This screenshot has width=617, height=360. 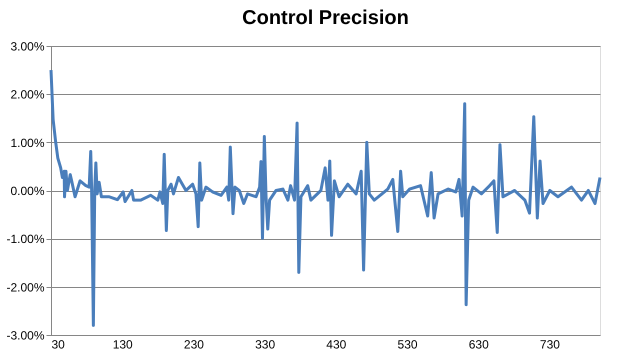 I want to click on x-tick-label: 330, so click(x=265, y=345).